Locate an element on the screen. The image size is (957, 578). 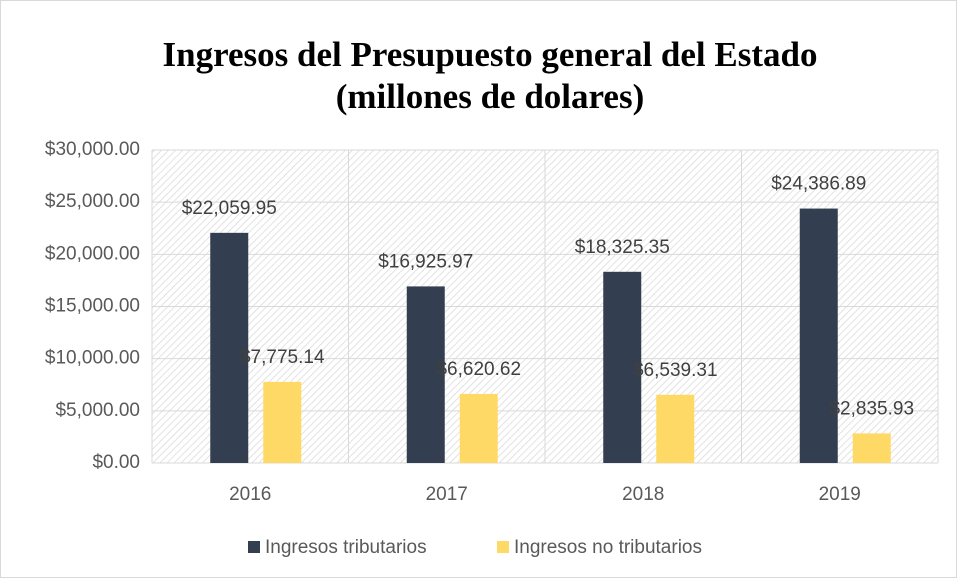
data-label: $18,325.35 is located at coordinates (622, 247).